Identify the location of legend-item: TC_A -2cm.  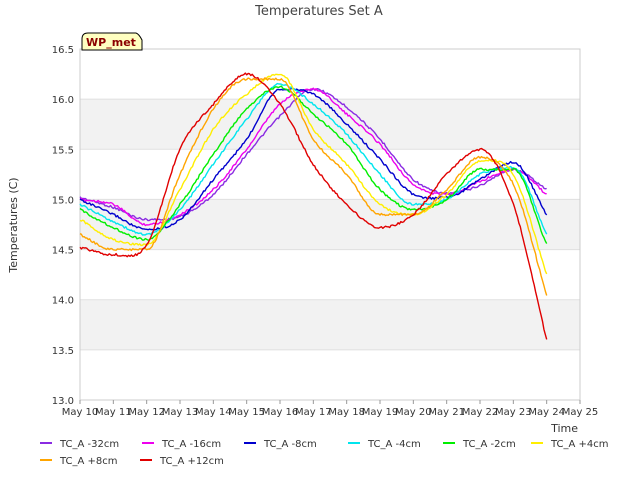
(479, 444).